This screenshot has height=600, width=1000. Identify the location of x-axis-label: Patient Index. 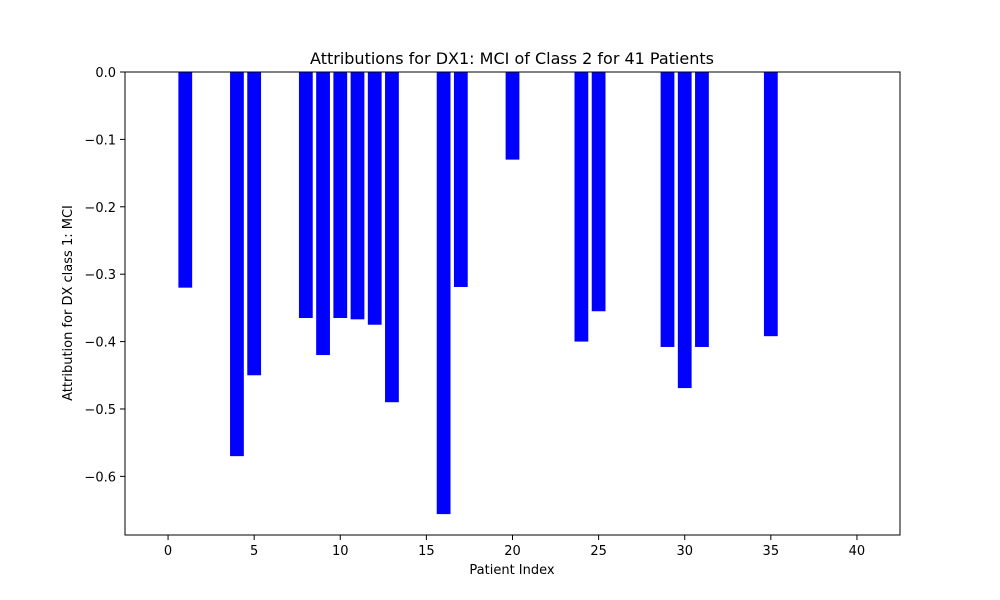
(511, 570).